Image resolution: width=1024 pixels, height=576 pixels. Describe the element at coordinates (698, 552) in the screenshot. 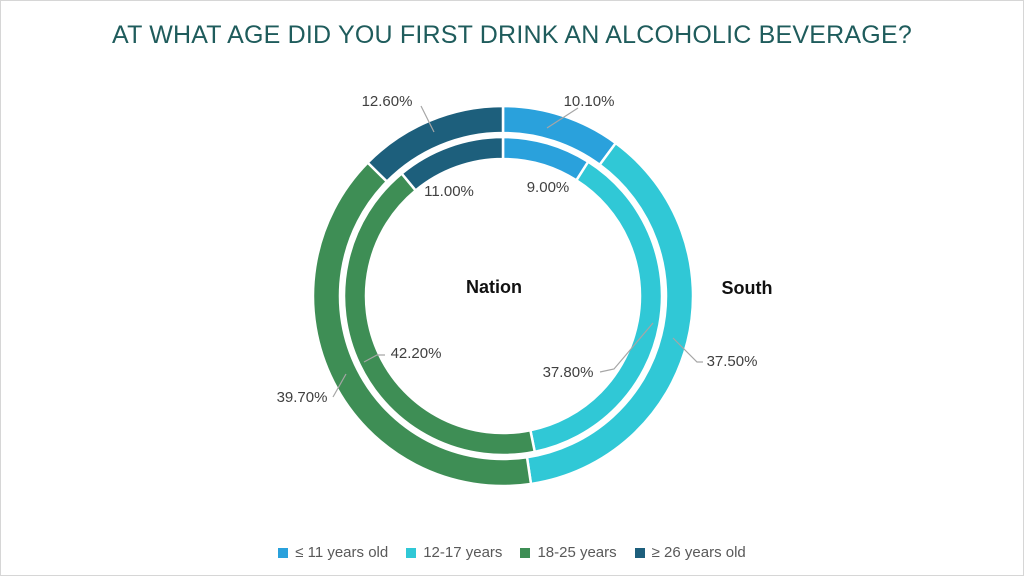

I see `legend-label: ≥ 26 years old` at that location.